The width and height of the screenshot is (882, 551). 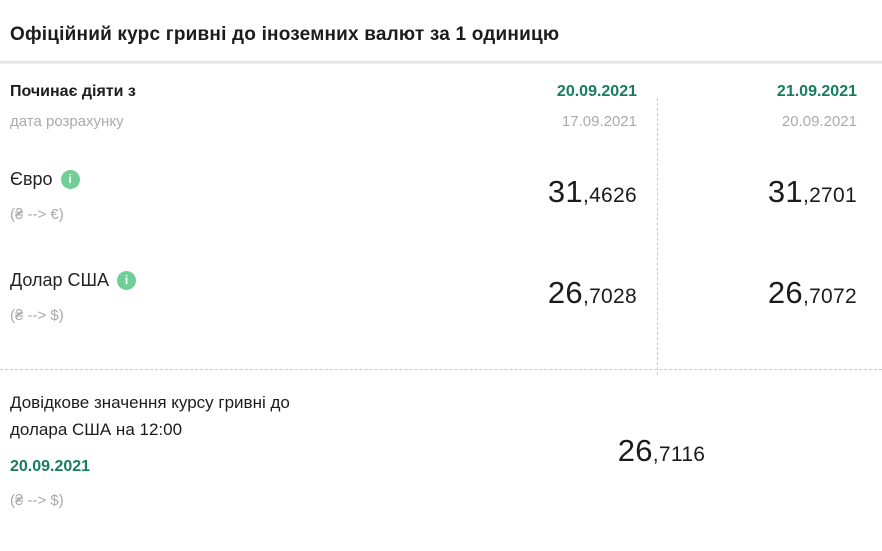 I want to click on section-divider, so click(x=441, y=369).